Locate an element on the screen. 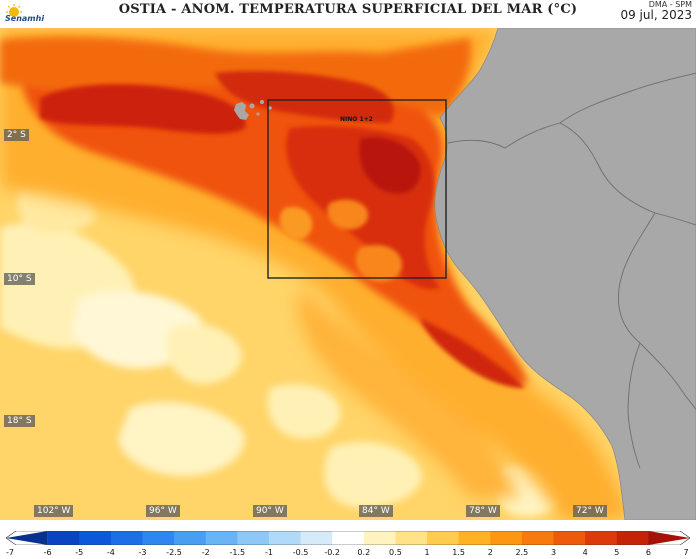 The width and height of the screenshot is (696, 559). logo-text: Senamhi is located at coordinates (25, 18).